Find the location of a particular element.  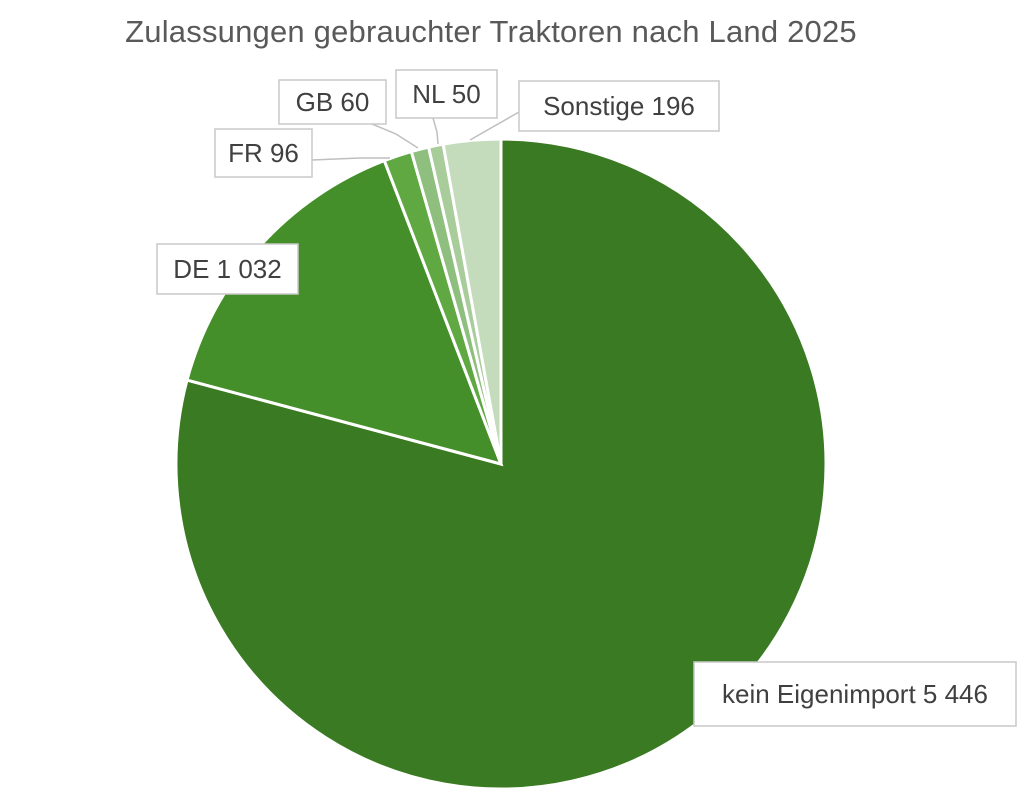

data-label-text: GB 60 is located at coordinates (333, 102).